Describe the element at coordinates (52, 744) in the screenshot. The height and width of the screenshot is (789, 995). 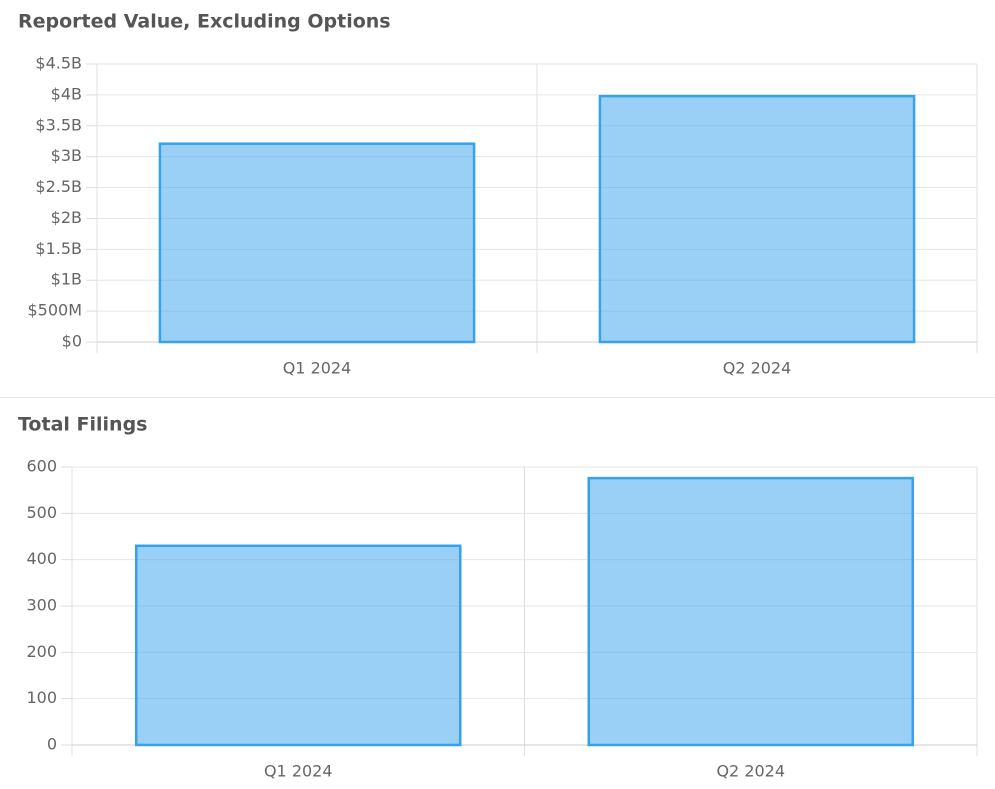
I see `y-tick-label: 0` at that location.